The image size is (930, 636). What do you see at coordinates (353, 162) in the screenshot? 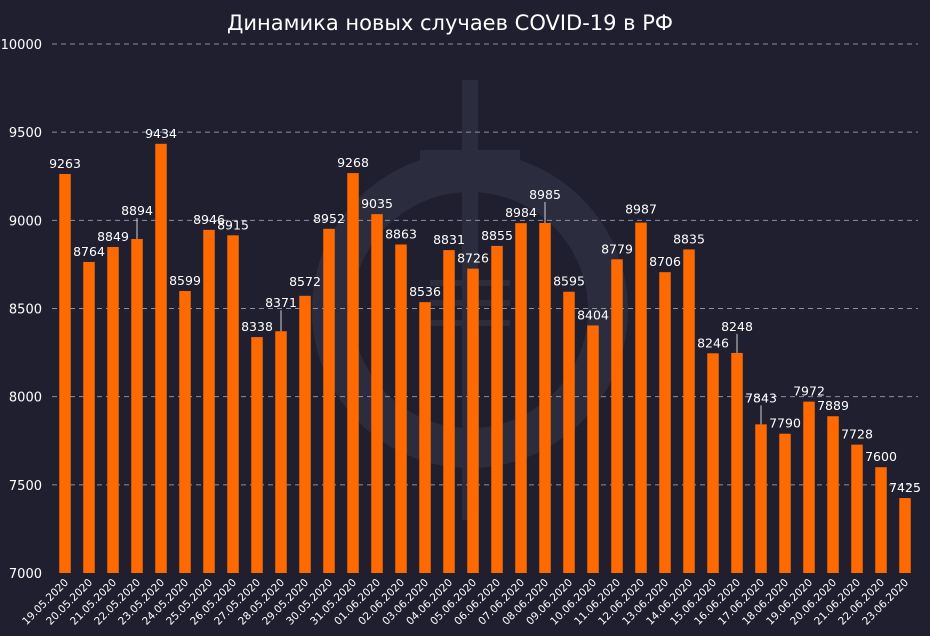
I see `data-label: 9268` at bounding box center [353, 162].